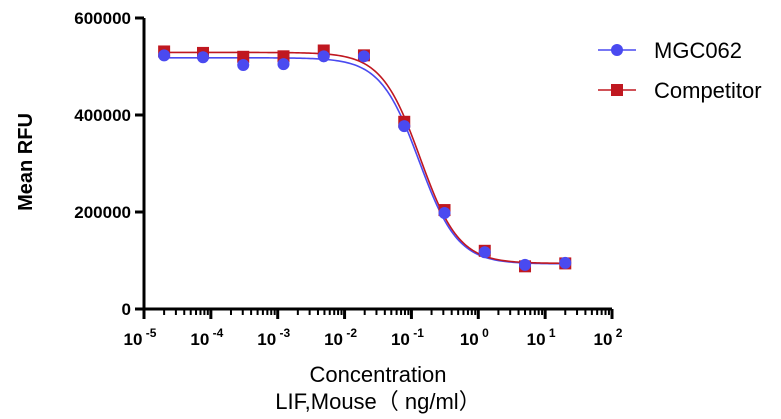 The image size is (781, 419). What do you see at coordinates (340, 337) in the screenshot?
I see `x-tick-label: 10 -2` at bounding box center [340, 337].